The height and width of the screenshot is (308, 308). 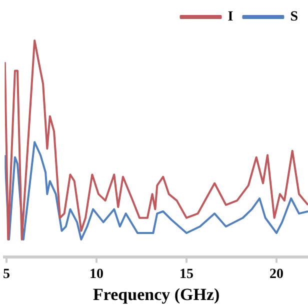 I want to click on x-axis-title: Frequency (GHz), so click(x=156, y=294).